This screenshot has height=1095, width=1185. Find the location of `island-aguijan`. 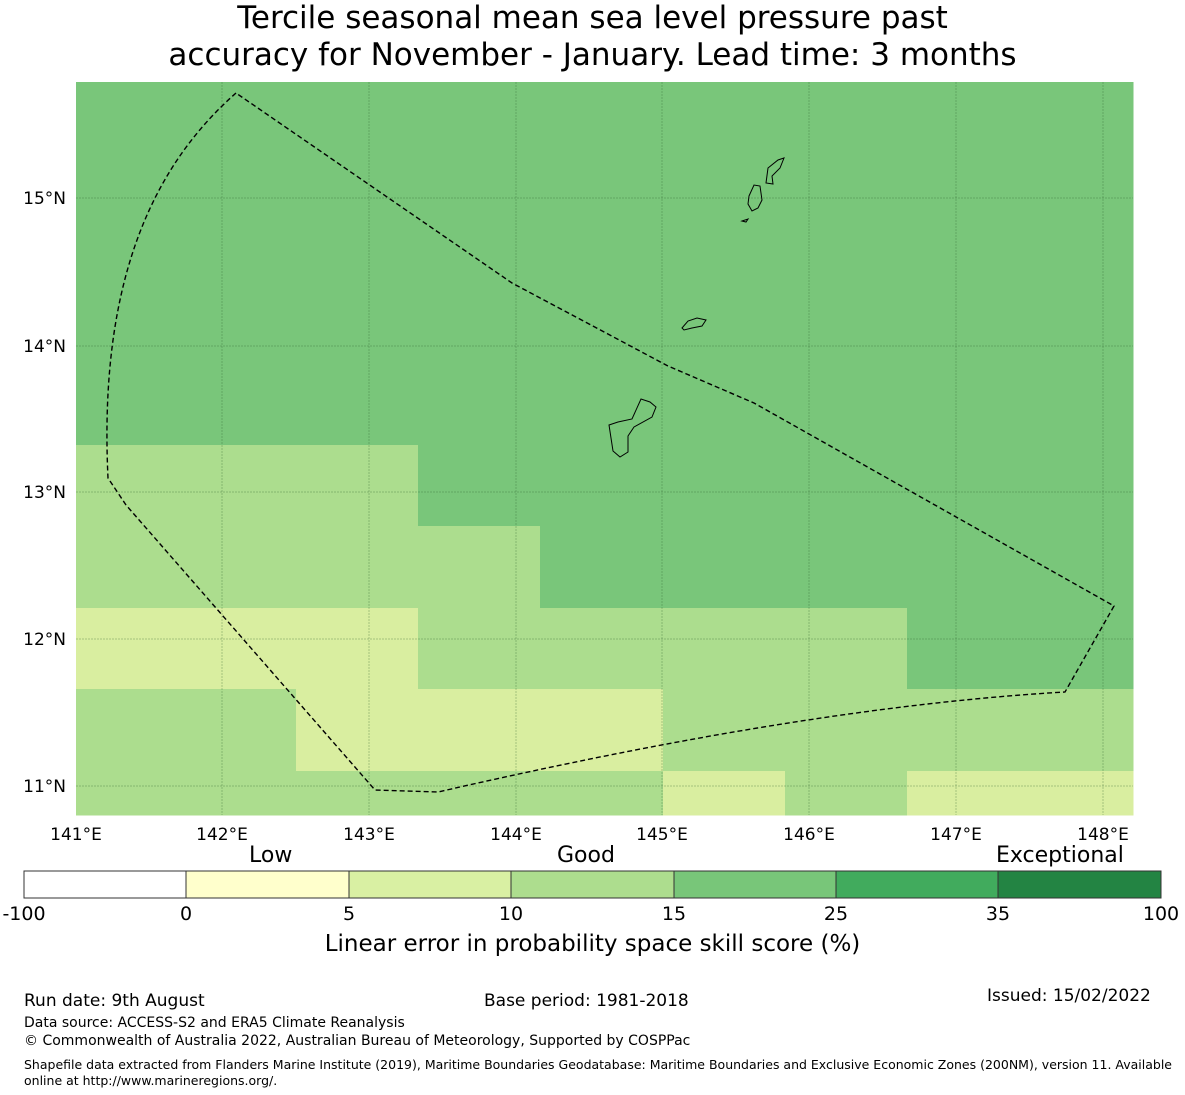

island-aguijan is located at coordinates (745, 220).